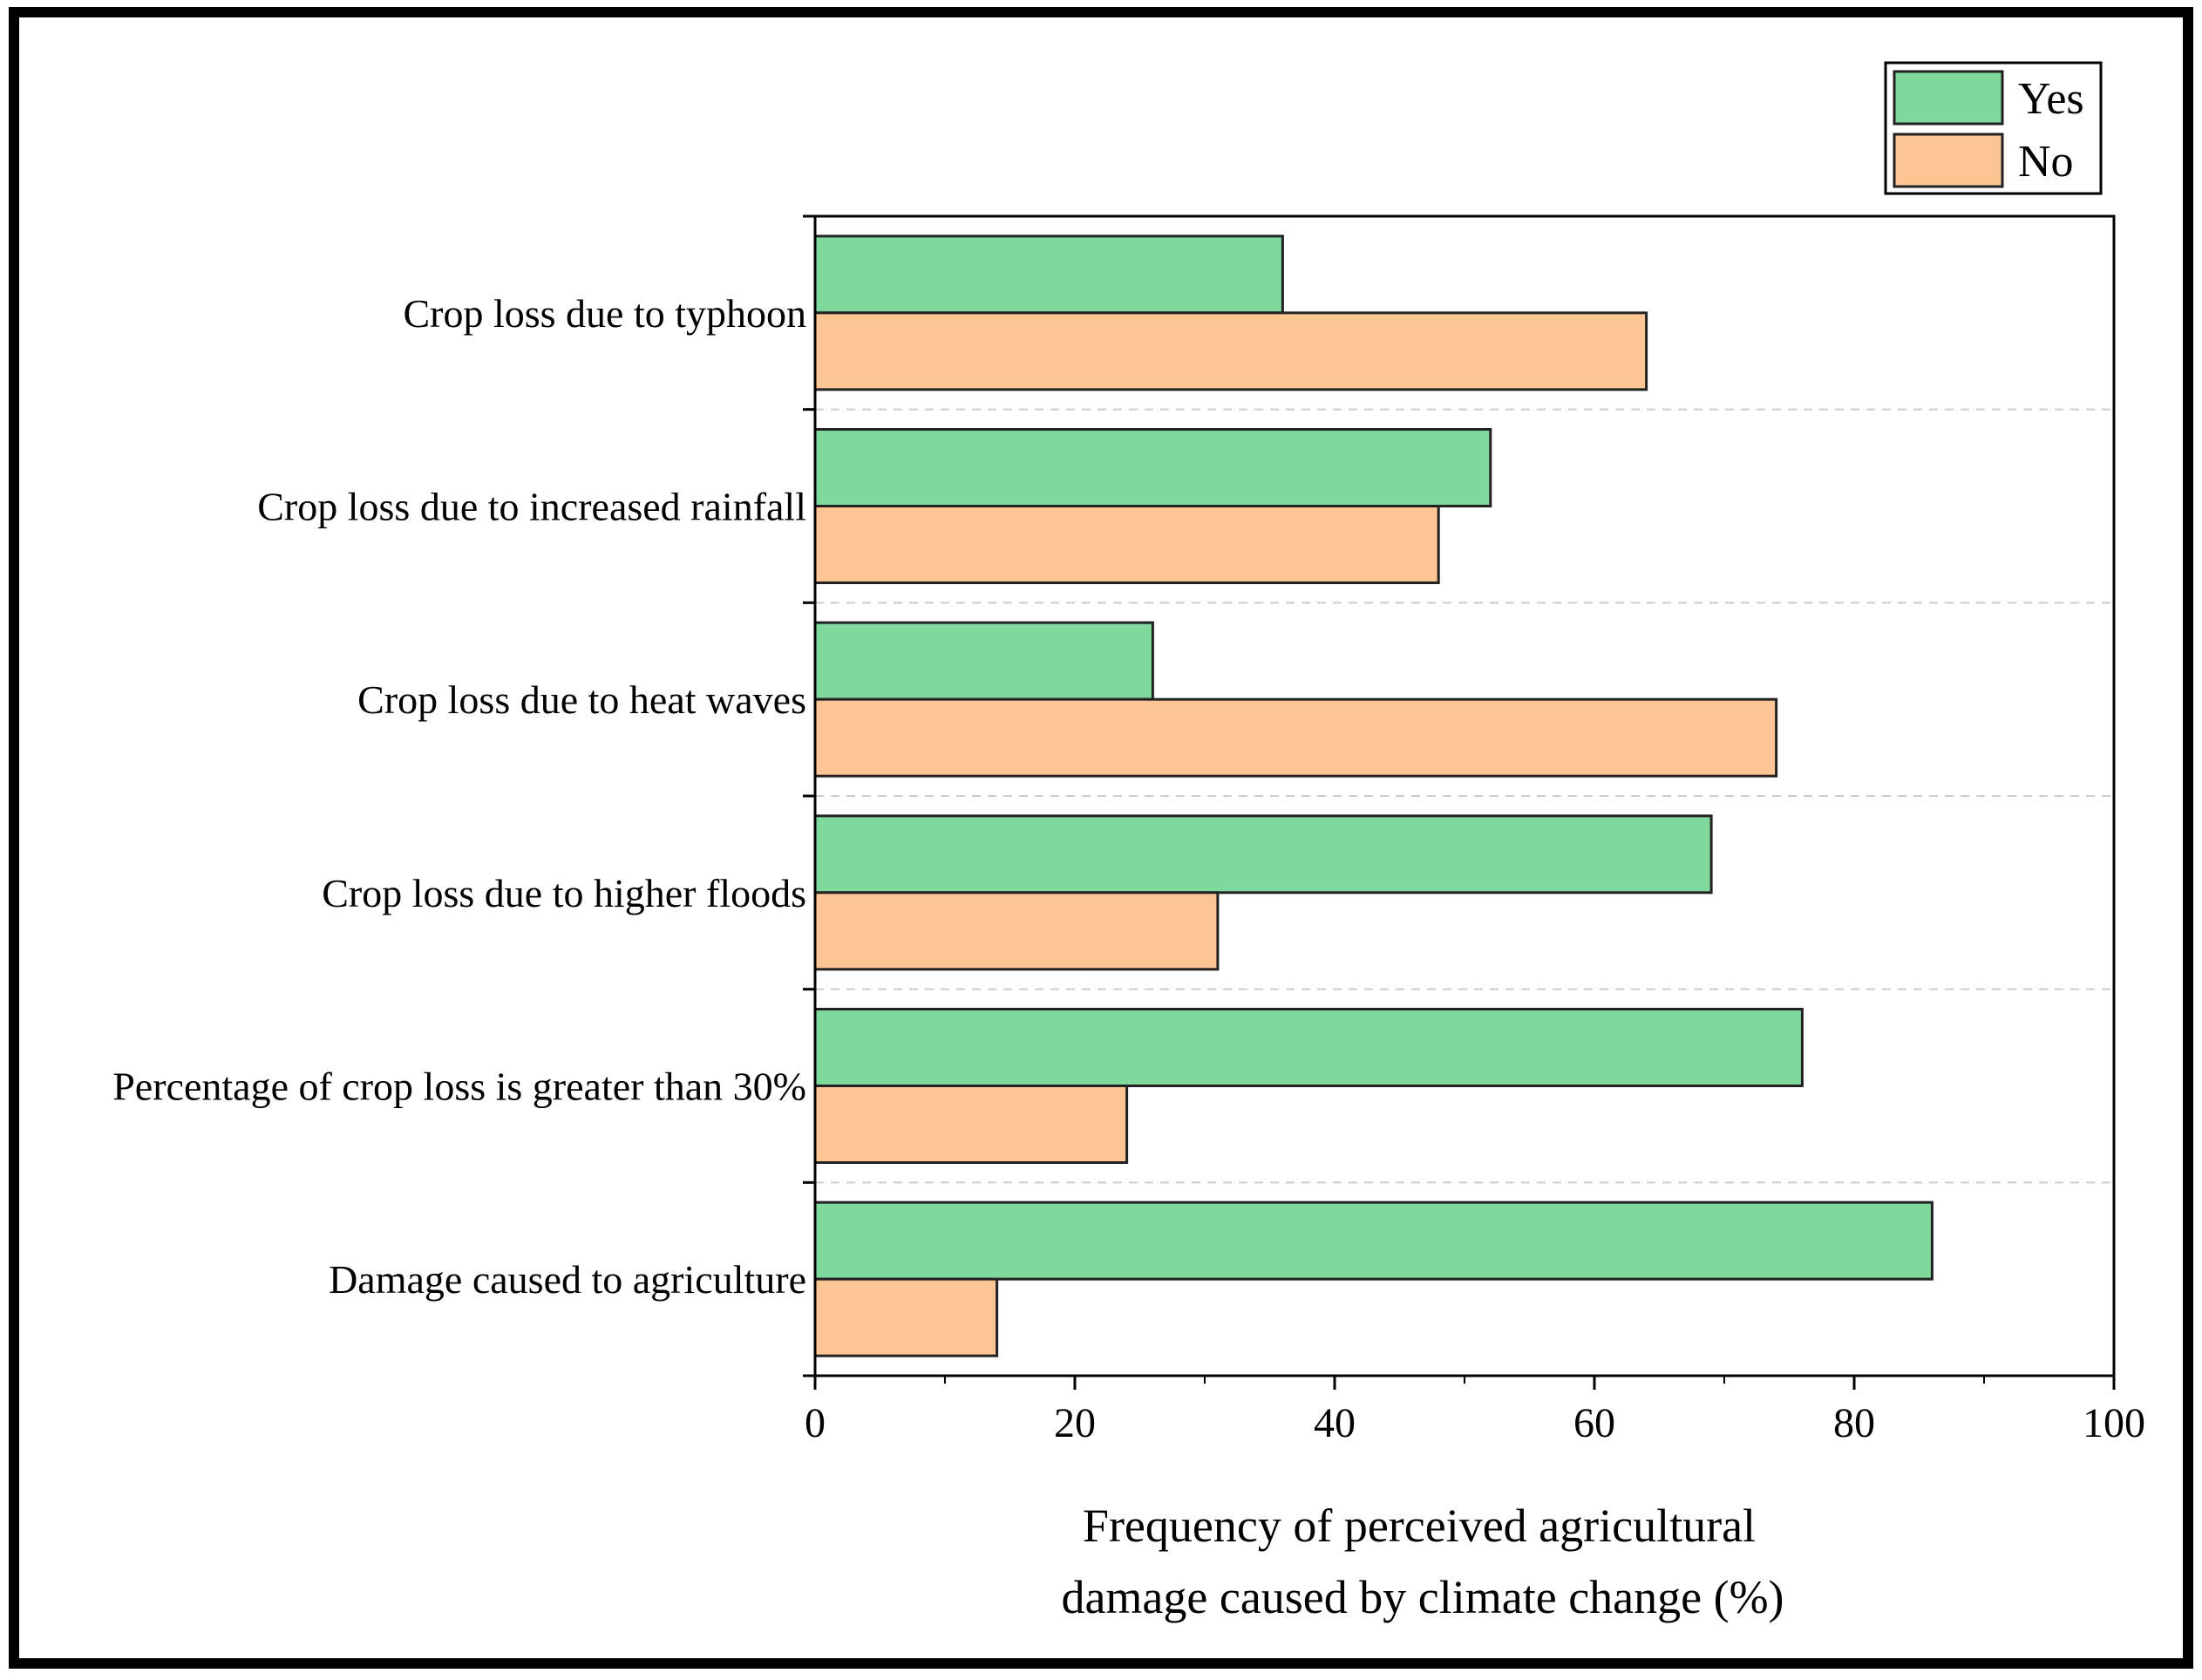 This screenshot has height=1680, width=2202. I want to click on x-tick-label: 0, so click(815, 1423).